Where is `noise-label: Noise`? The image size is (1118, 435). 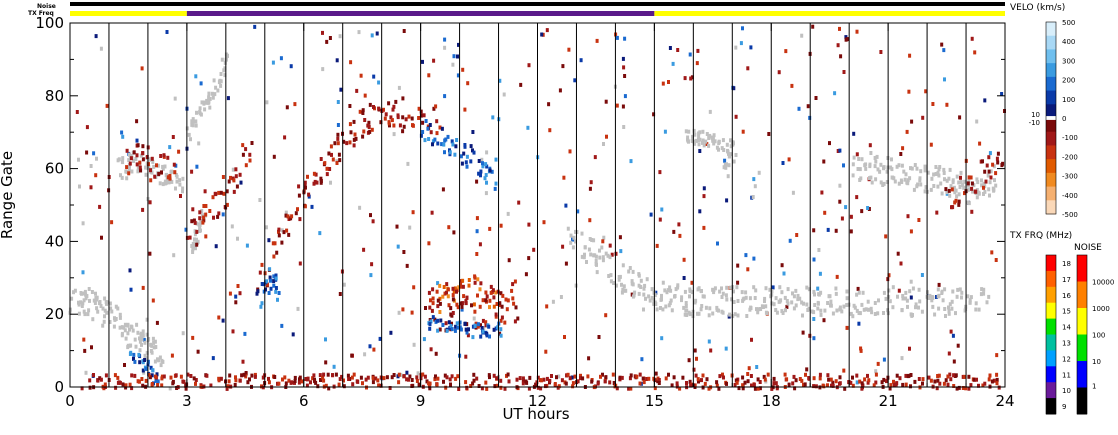 noise-label: Noise is located at coordinates (46, 6).